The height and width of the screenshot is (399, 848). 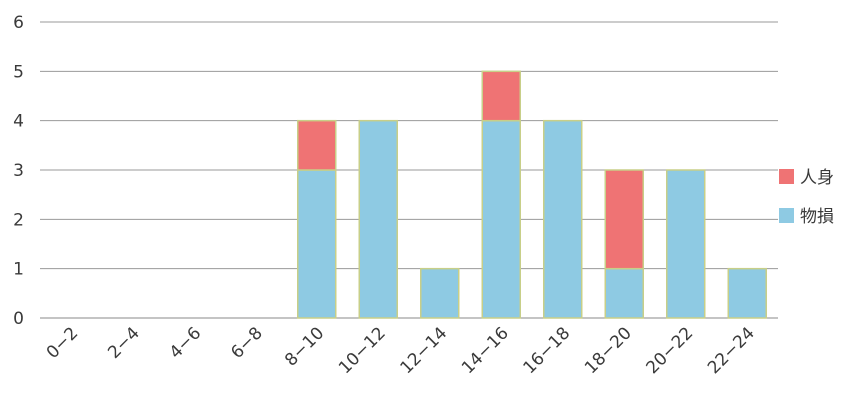 What do you see at coordinates (18, 270) in the screenshot?
I see `y-tick-label: 1` at bounding box center [18, 270].